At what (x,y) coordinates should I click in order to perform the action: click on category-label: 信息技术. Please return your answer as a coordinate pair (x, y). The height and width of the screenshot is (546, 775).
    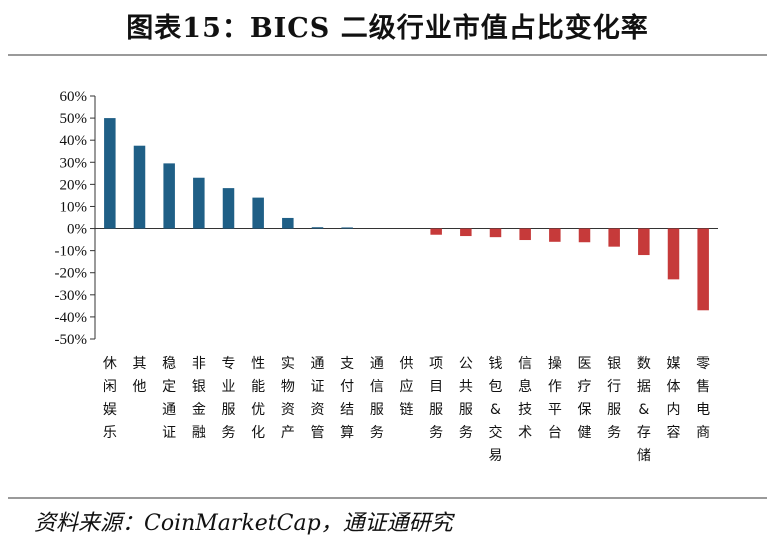
    Looking at the image, I should click on (525, 398).